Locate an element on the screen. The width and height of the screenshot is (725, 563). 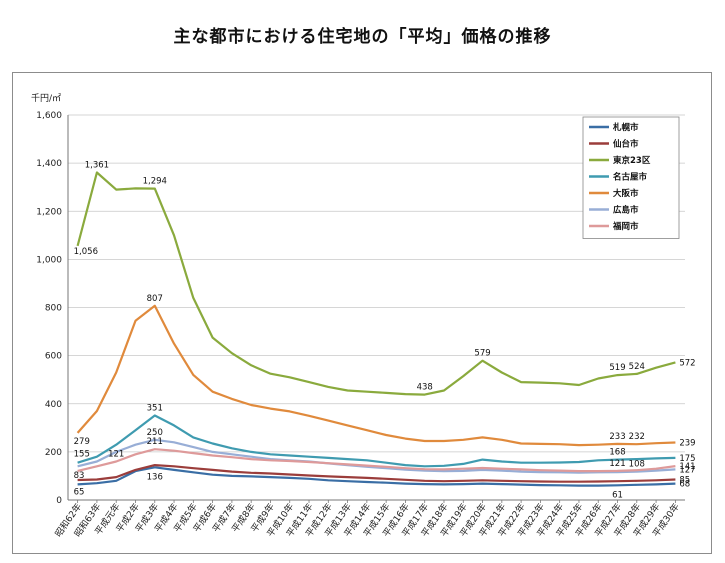
y-tick-label: 1,000 is located at coordinates (49, 260).